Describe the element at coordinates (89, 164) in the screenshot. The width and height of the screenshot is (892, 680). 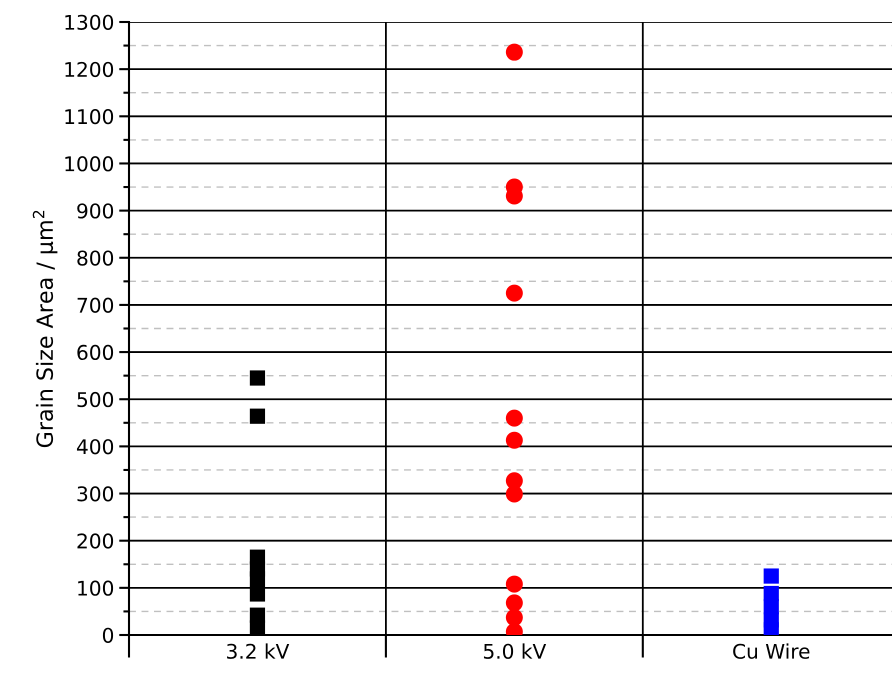
I see `y-tick-label: 1000` at that location.